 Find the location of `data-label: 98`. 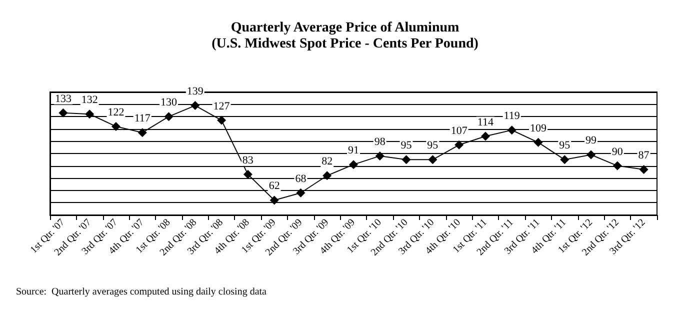

data-label: 98 is located at coordinates (380, 142).